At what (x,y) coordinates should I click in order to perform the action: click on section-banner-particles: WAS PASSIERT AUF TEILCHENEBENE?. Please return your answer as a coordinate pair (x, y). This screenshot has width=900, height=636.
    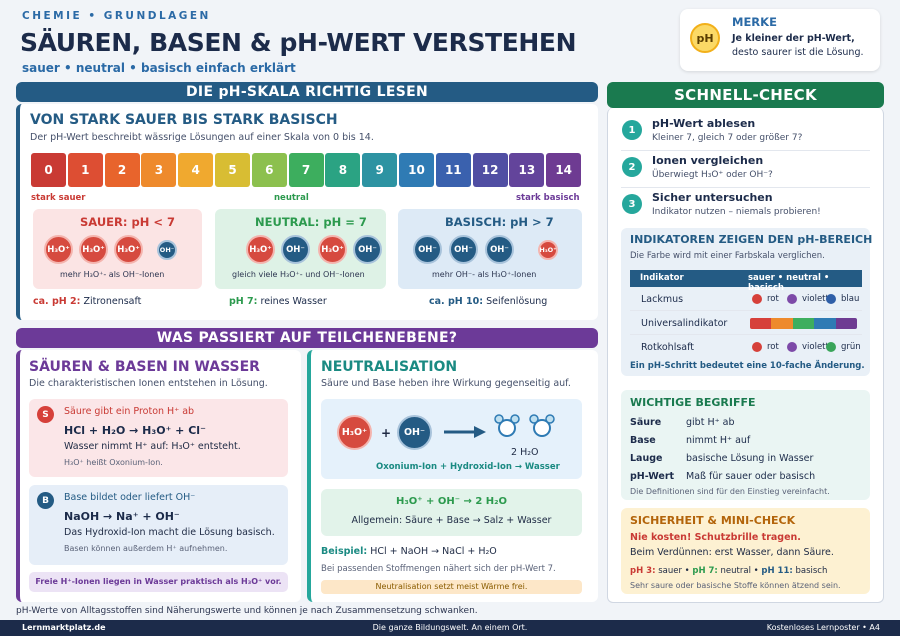
    Looking at the image, I should click on (307, 338).